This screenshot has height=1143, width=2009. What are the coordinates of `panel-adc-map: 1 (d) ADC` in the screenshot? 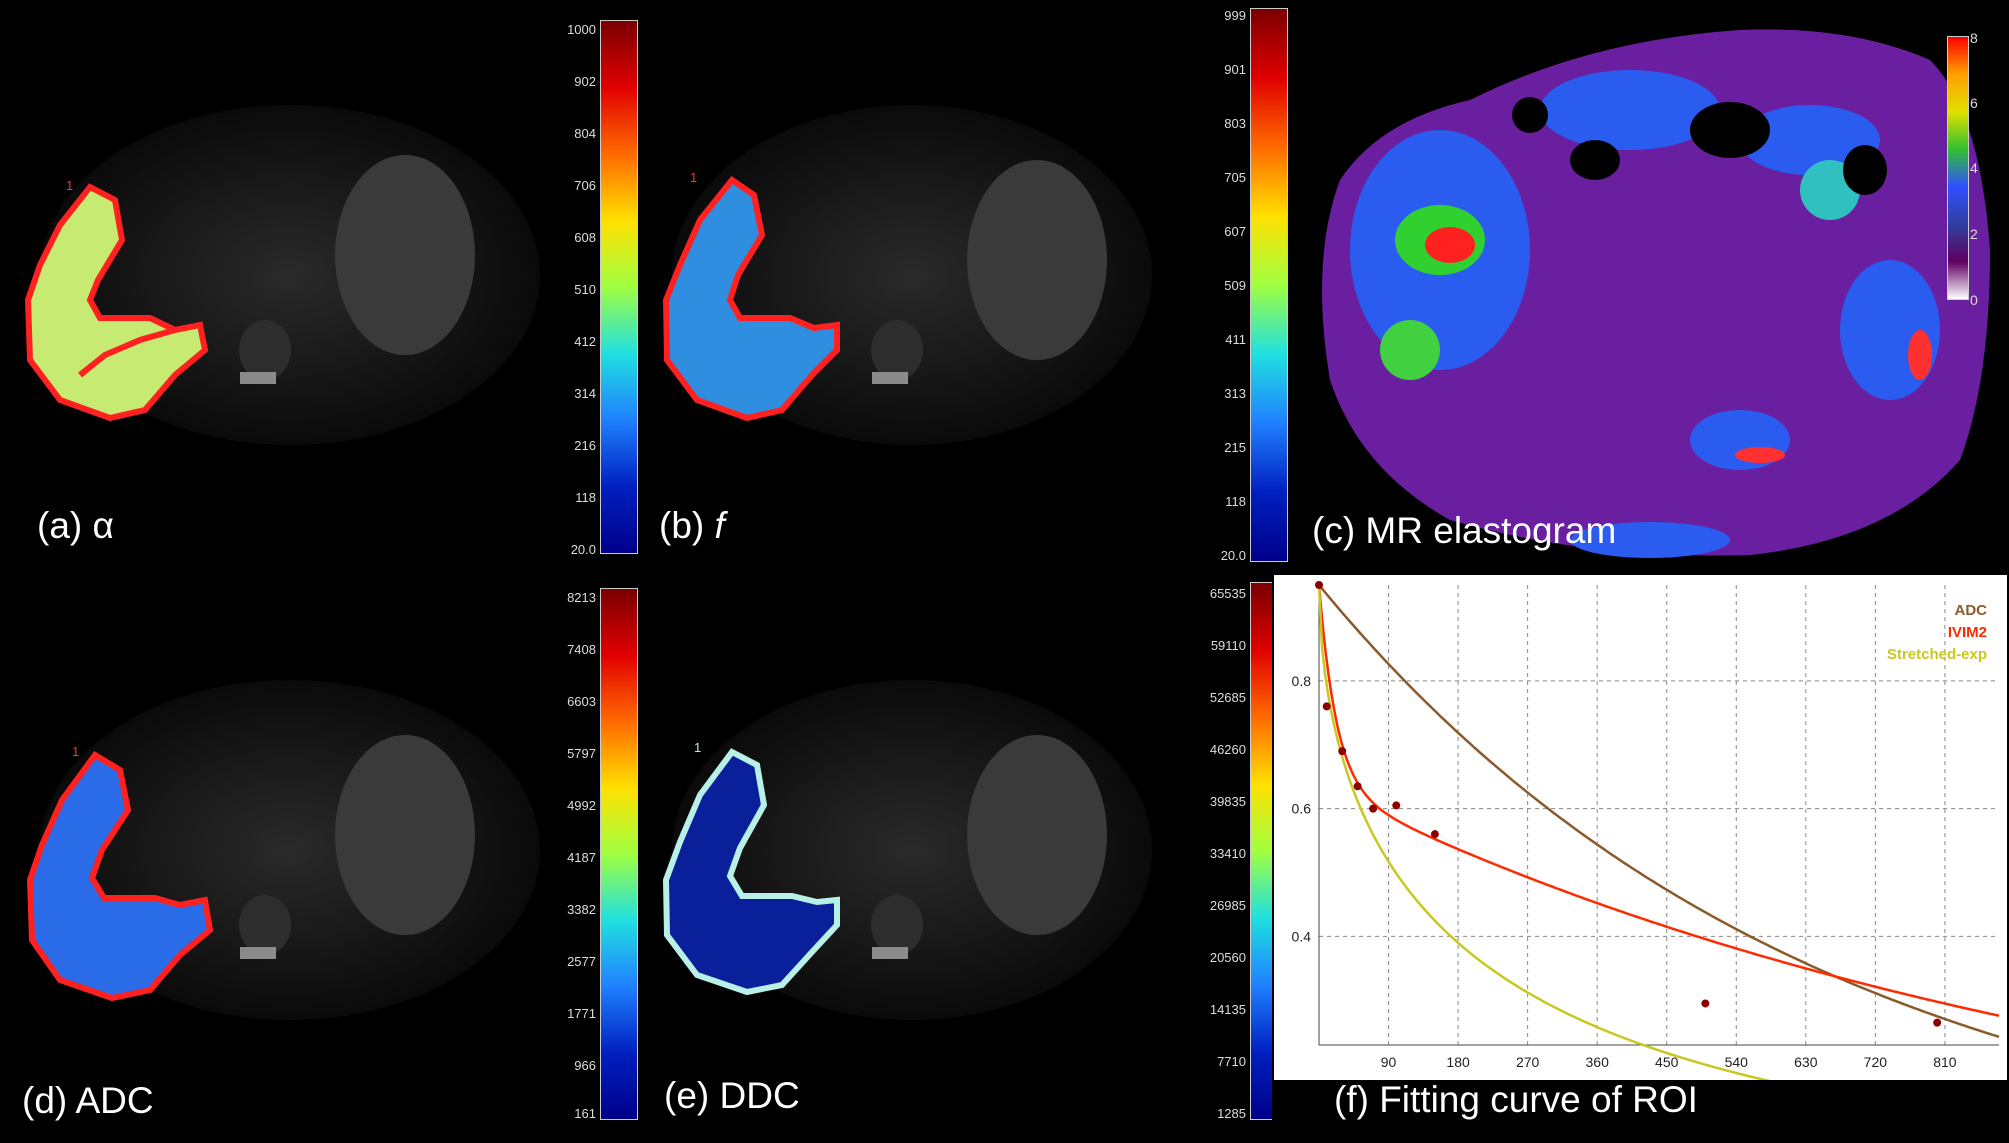 It's located at (280, 861).